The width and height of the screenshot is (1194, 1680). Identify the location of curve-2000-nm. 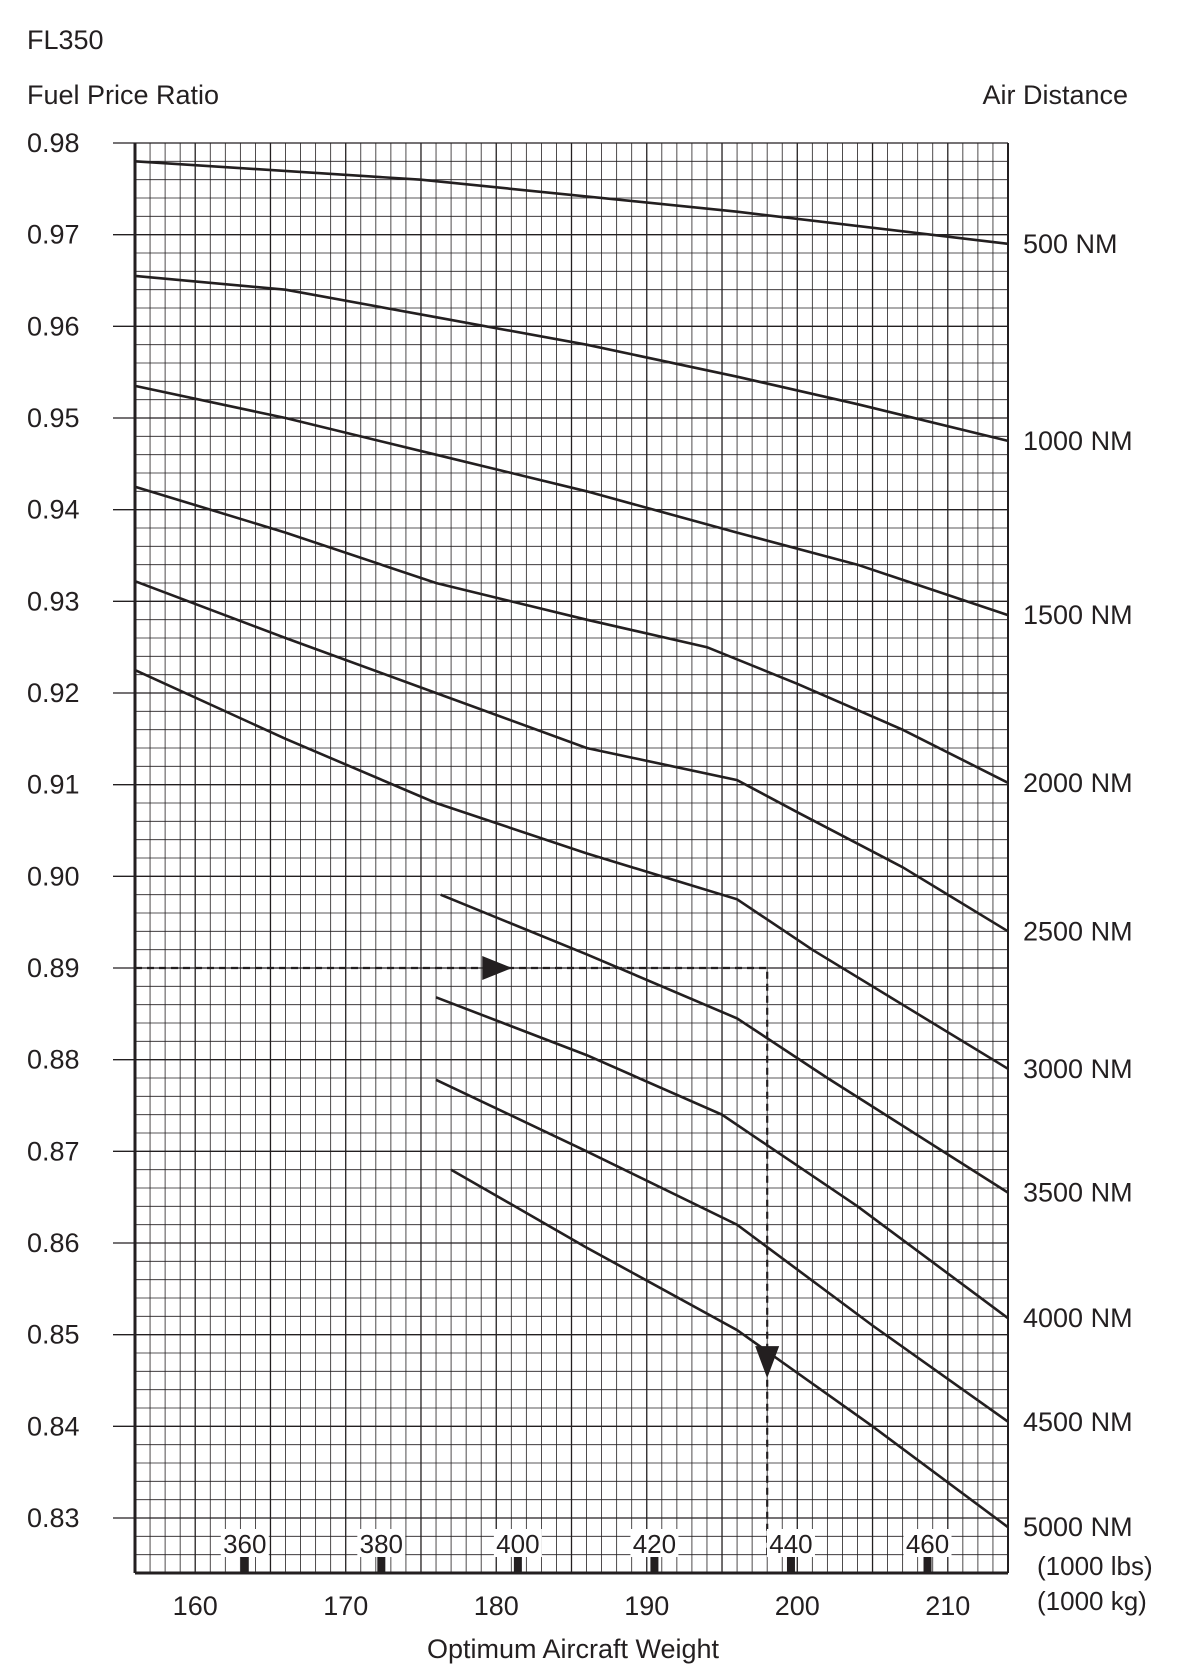
(571, 634).